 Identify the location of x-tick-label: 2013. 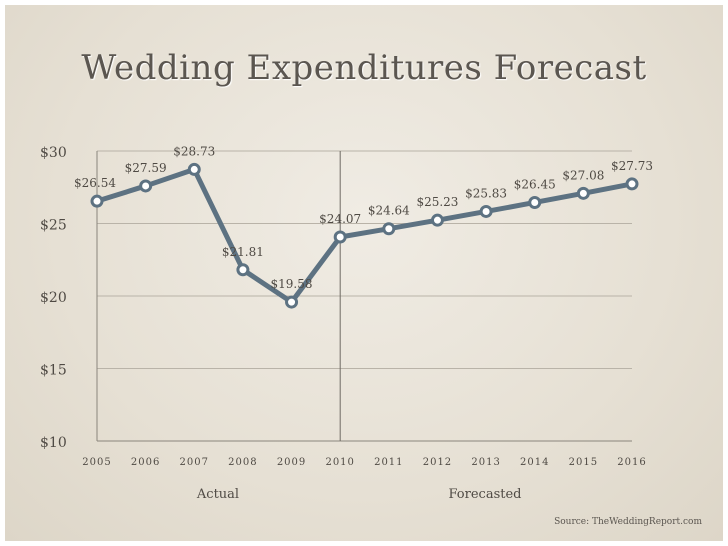
(485, 462).